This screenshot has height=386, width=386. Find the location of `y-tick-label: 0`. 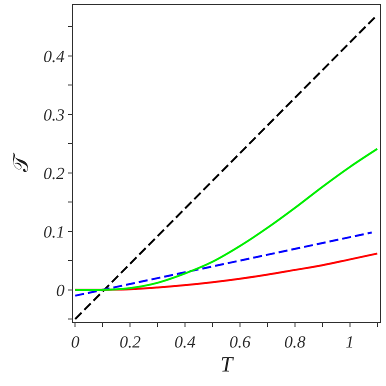

y-tick-label: 0 is located at coordinates (61, 290).